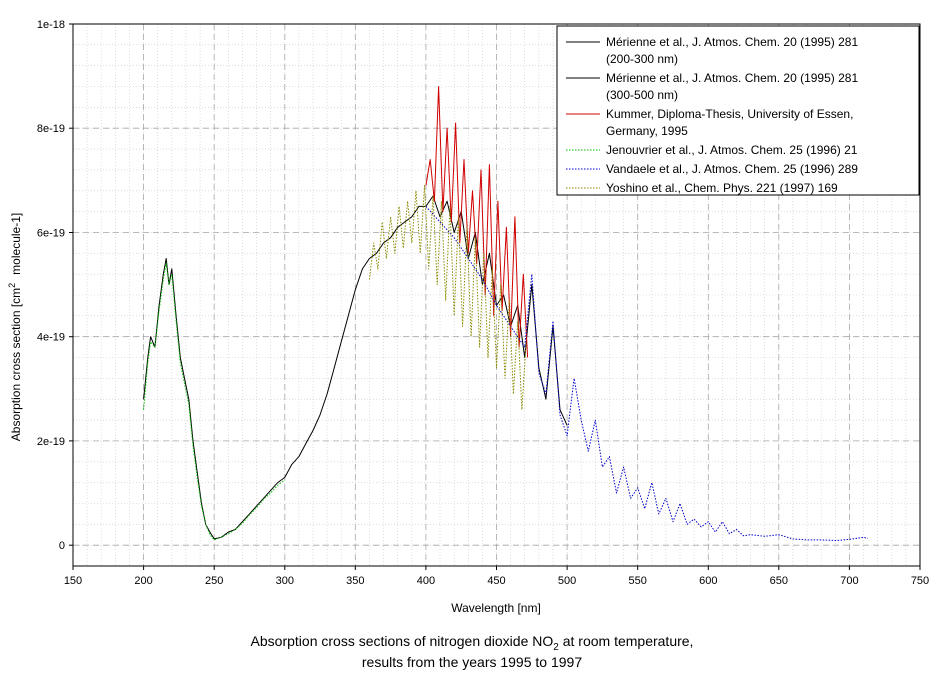 The image size is (944, 675). Describe the element at coordinates (556, 647) in the screenshot. I see `caption-subscript: 2` at that location.